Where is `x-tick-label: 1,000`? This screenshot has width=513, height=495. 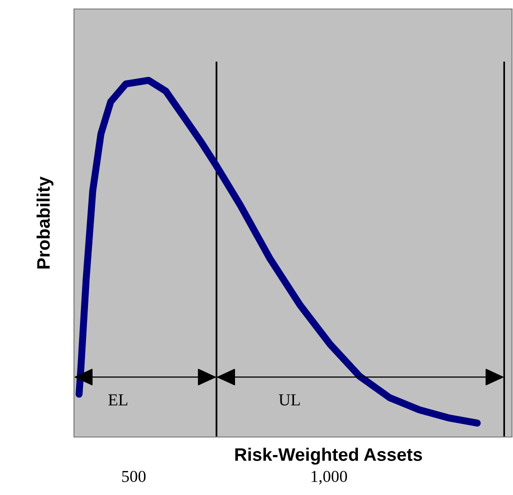 x-tick-label: 1,000 is located at coordinates (330, 477).